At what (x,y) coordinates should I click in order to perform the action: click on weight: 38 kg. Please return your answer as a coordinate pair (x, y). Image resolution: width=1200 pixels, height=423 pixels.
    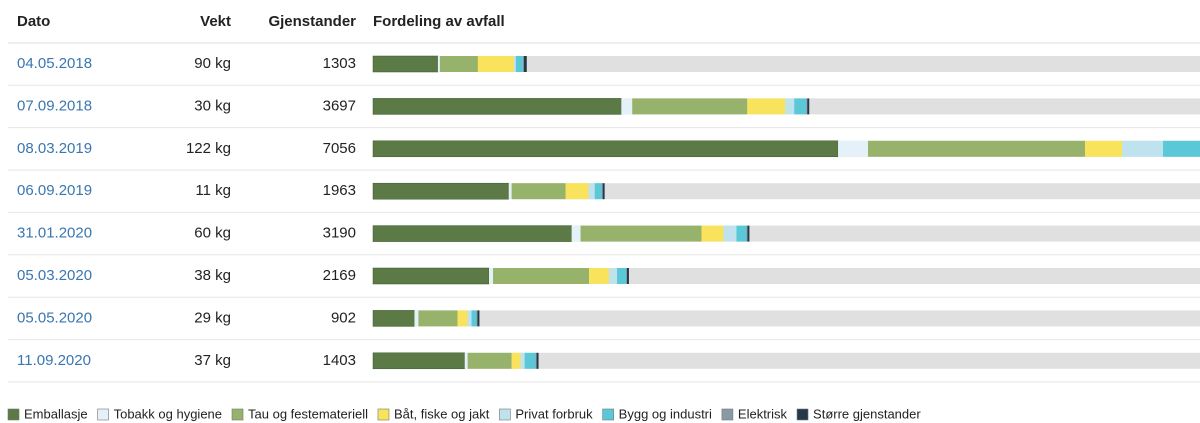
    Looking at the image, I should click on (212, 275).